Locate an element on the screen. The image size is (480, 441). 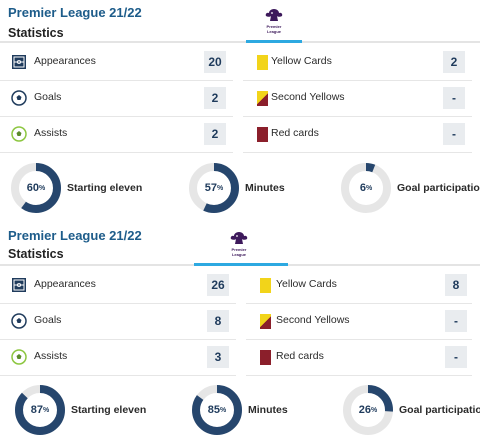
minutes-ring: 85% is located at coordinates (217, 410).